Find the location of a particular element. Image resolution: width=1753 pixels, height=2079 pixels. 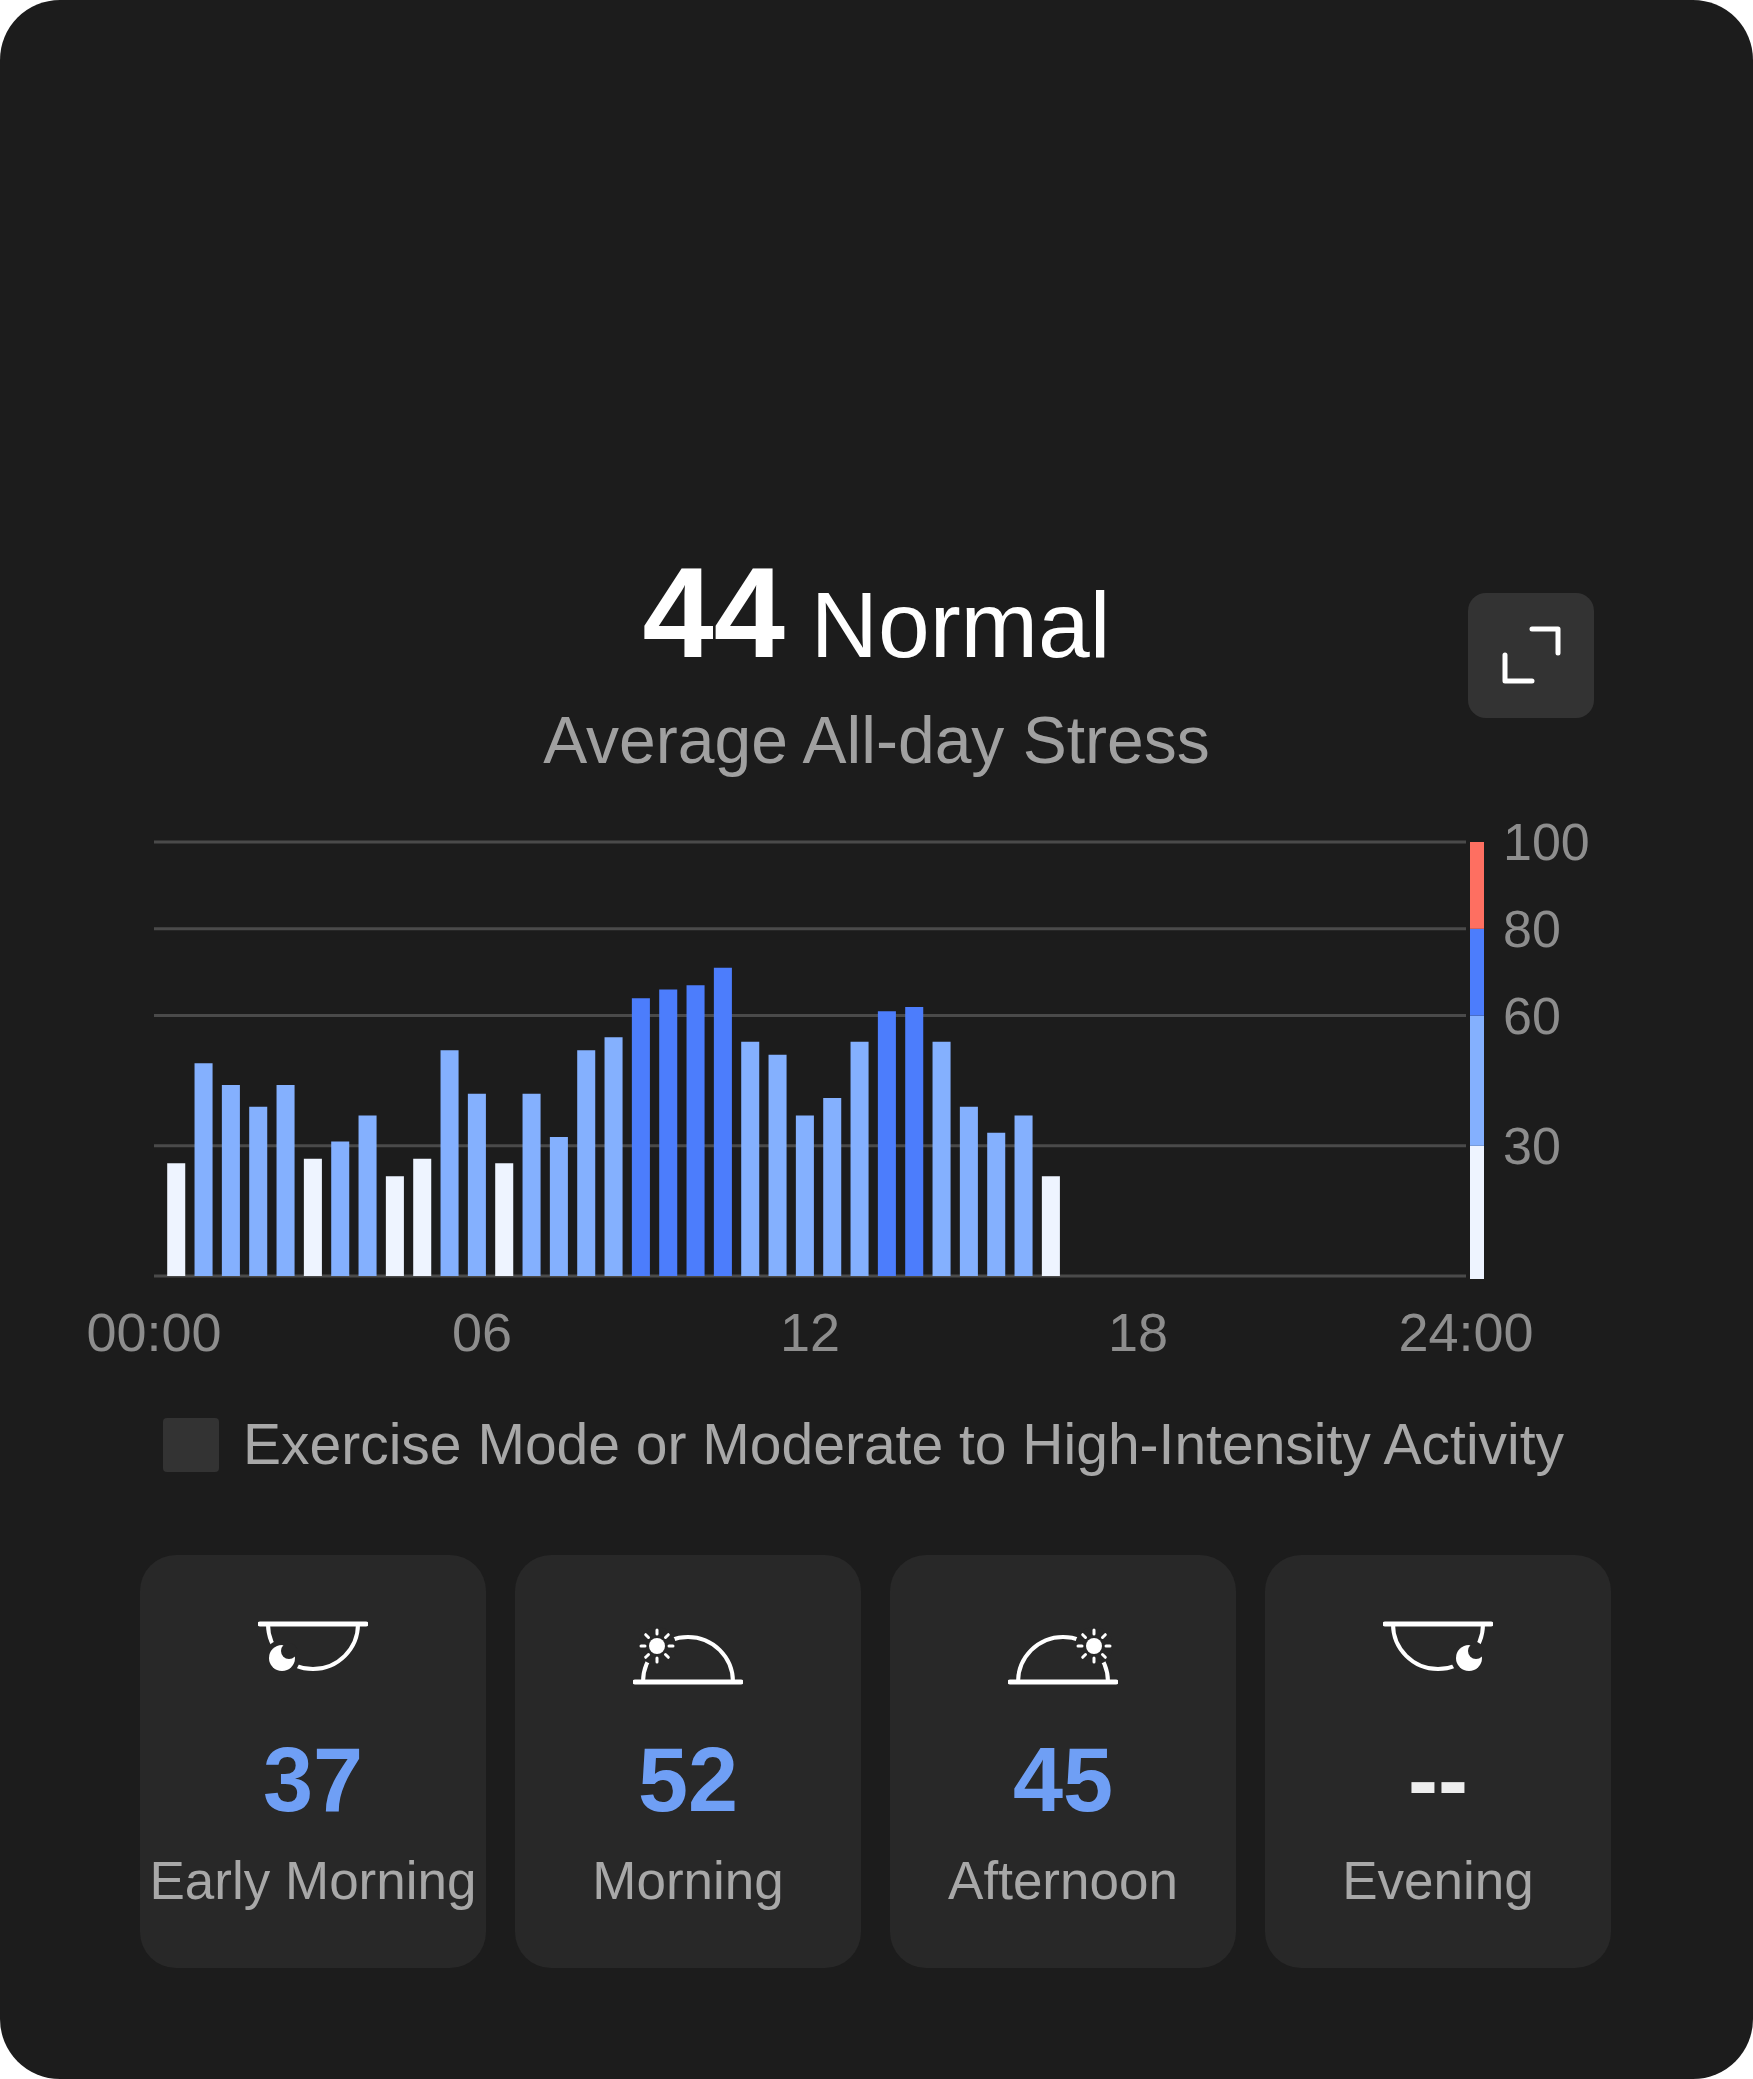

category-label: Early Morning is located at coordinates (313, 1880).